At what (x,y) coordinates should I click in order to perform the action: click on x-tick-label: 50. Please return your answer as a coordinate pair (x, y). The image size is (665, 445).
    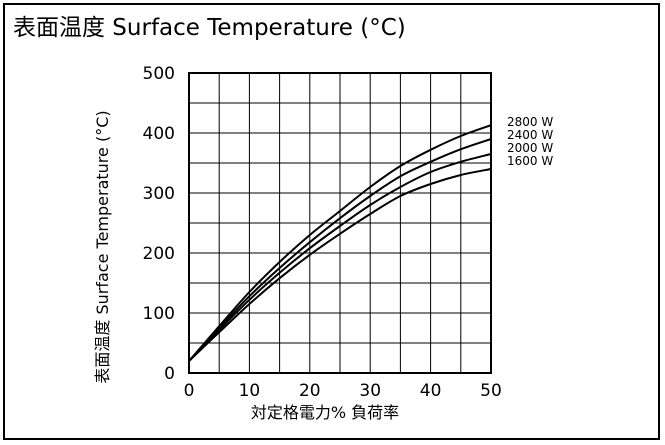
    Looking at the image, I should click on (491, 391).